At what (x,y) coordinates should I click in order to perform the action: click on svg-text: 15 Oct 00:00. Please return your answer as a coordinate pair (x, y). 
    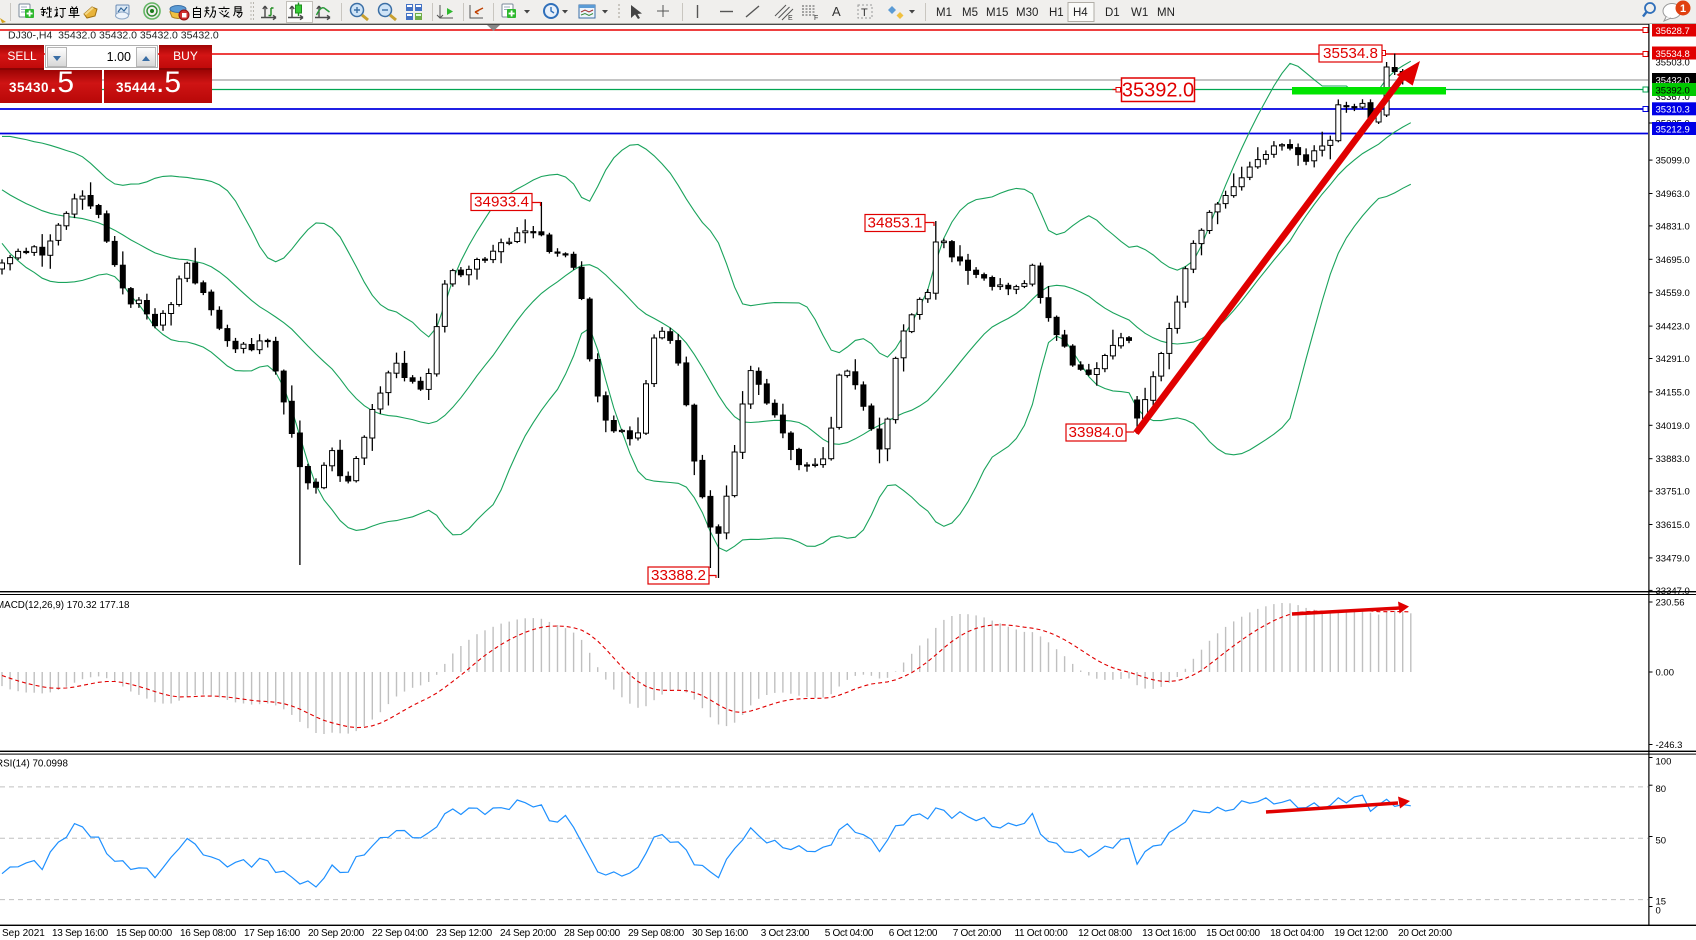
    Looking at the image, I should click on (1233, 933).